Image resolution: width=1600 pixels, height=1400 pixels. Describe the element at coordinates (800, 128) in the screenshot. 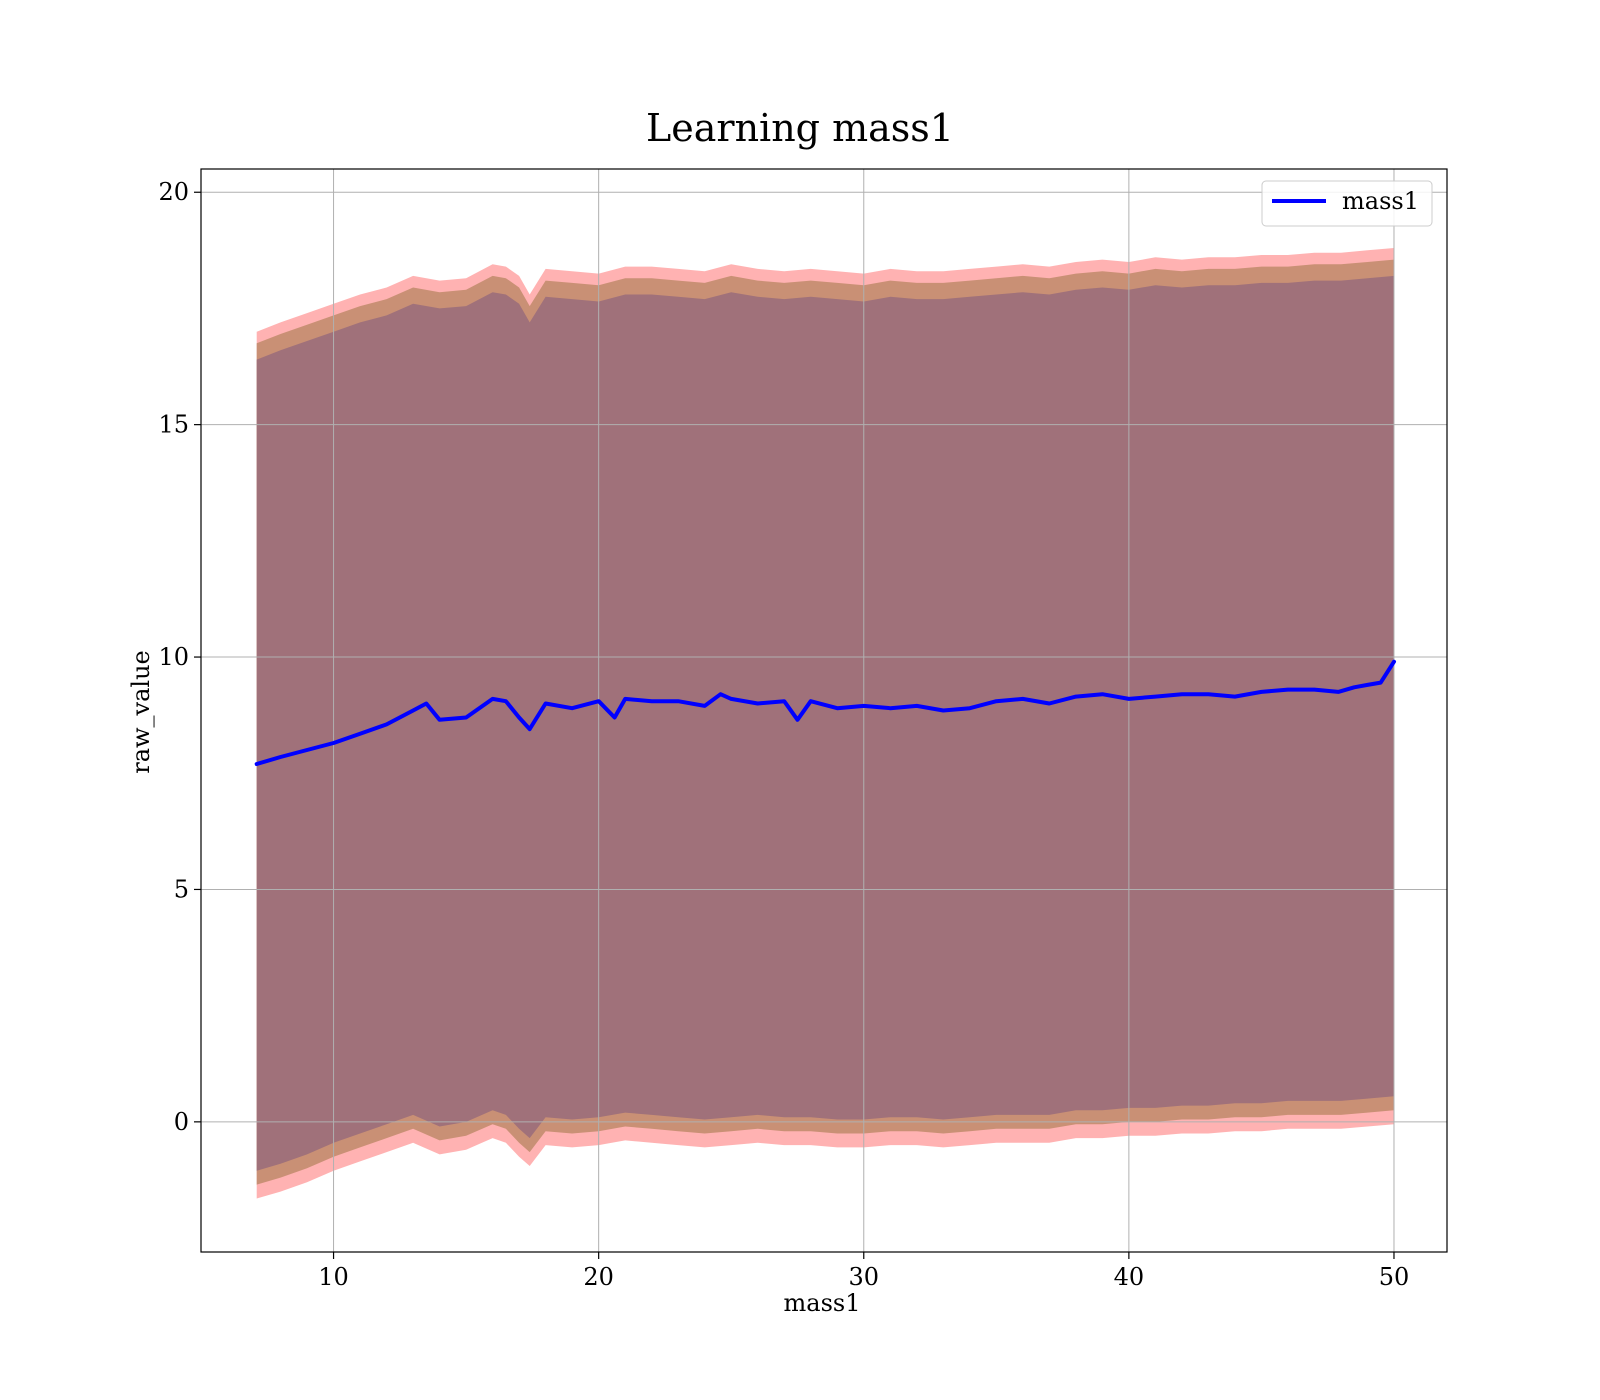

I see `chart-title: Learning mass1` at that location.